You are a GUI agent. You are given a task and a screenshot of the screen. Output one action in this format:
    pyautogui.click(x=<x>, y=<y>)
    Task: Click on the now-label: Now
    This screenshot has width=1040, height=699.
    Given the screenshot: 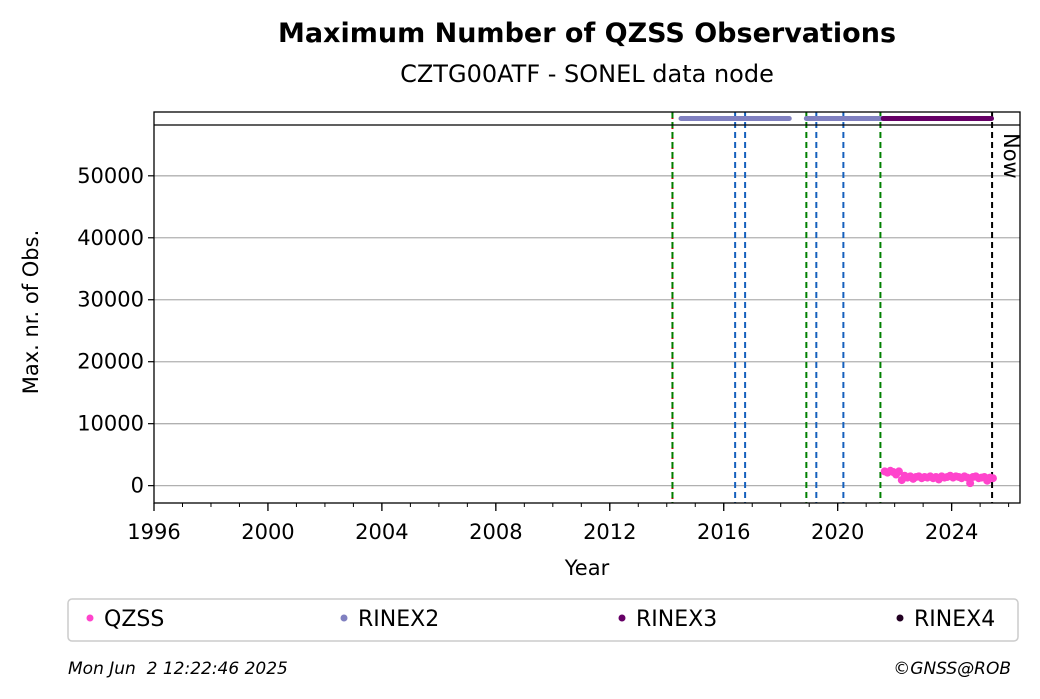 What is the action you would take?
    pyautogui.click(x=1011, y=156)
    